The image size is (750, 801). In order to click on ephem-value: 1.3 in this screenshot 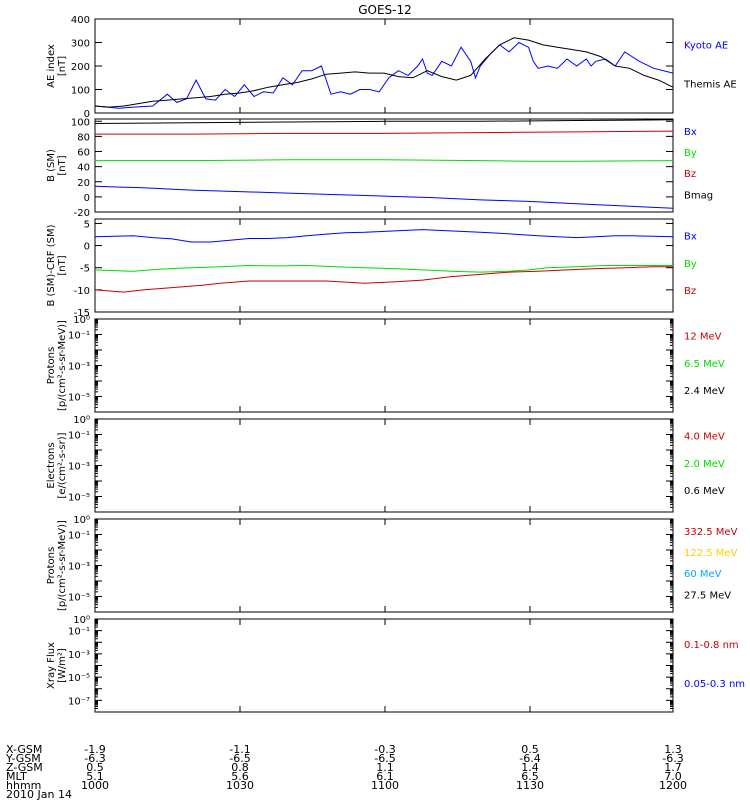, I will do `click(673, 749)`.